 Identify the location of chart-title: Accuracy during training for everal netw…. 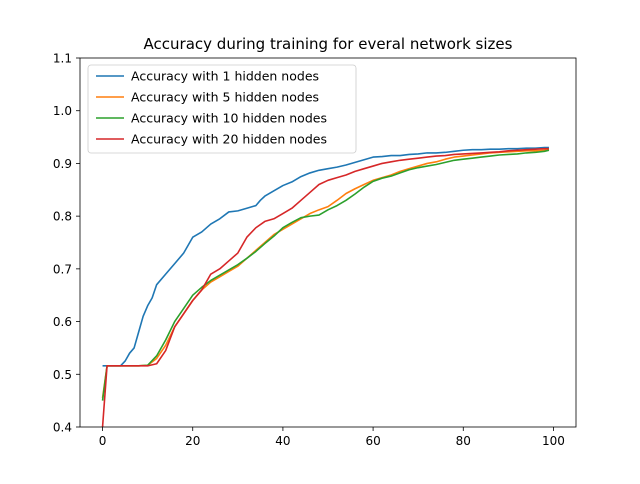
(328, 44).